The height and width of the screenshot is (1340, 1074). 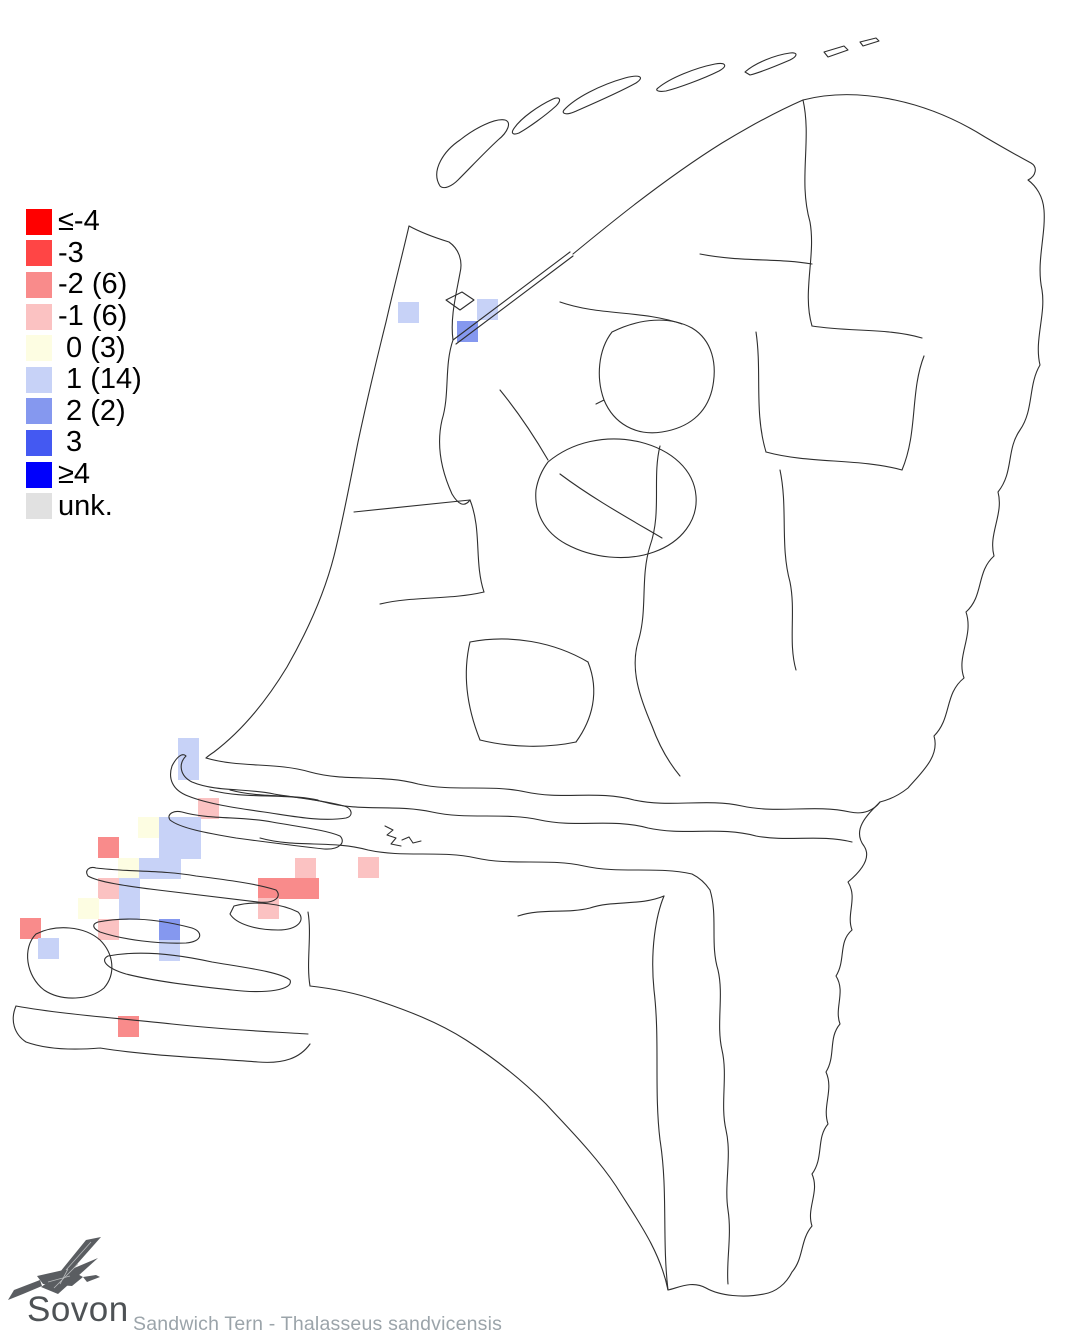 I want to click on legend-label: 3, so click(x=70, y=442).